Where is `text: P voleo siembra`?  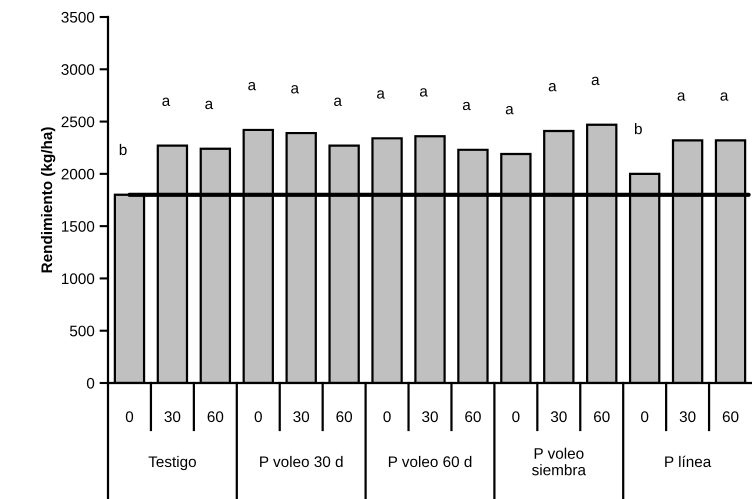
text: P voleo siembra is located at coordinates (559, 462).